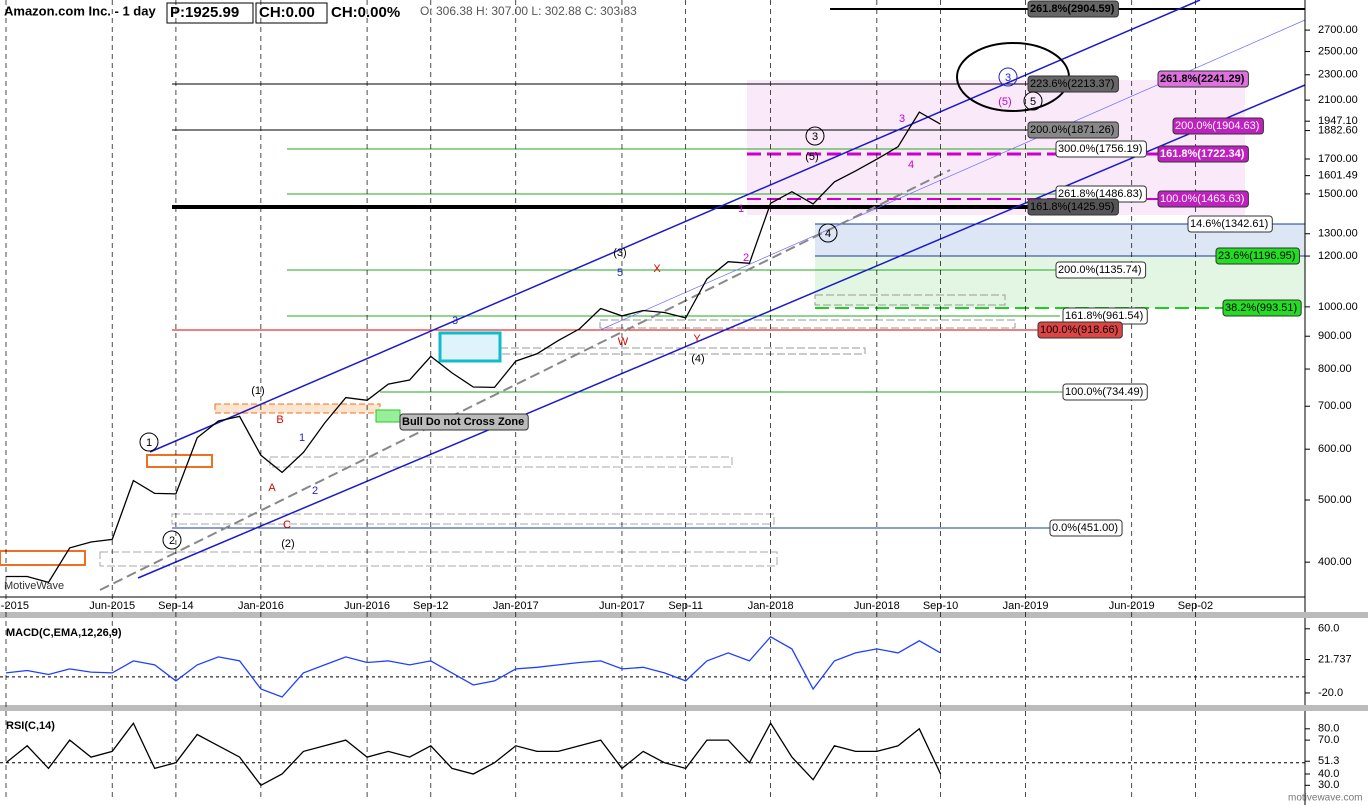 Image resolution: width=1368 pixels, height=805 pixels. Describe the element at coordinates (1338, 256) in the screenshot. I see `y-tick-label: 1200.00` at that location.